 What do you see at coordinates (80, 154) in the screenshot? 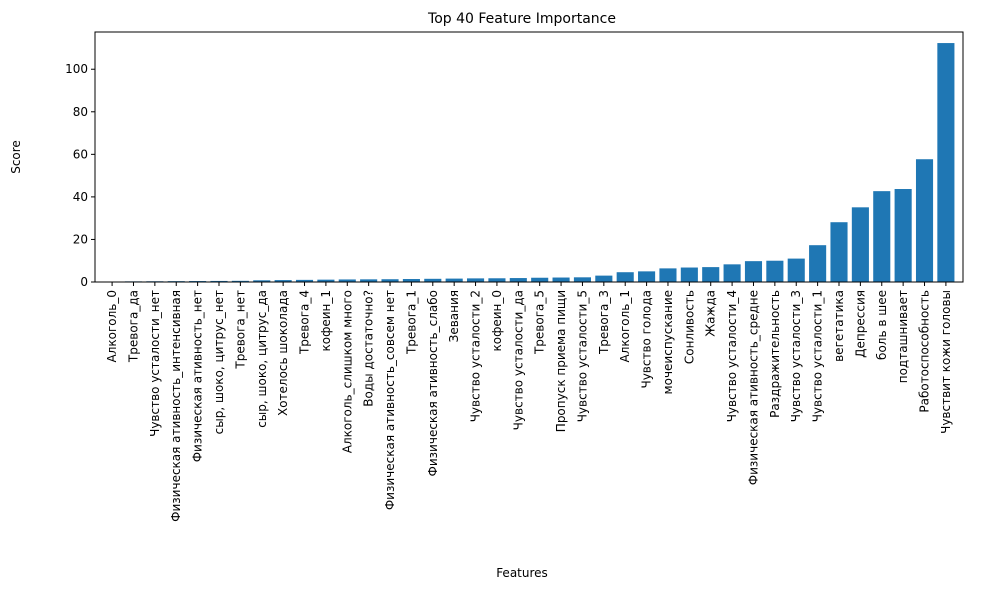
I see `y-tick-label: 60` at bounding box center [80, 154].